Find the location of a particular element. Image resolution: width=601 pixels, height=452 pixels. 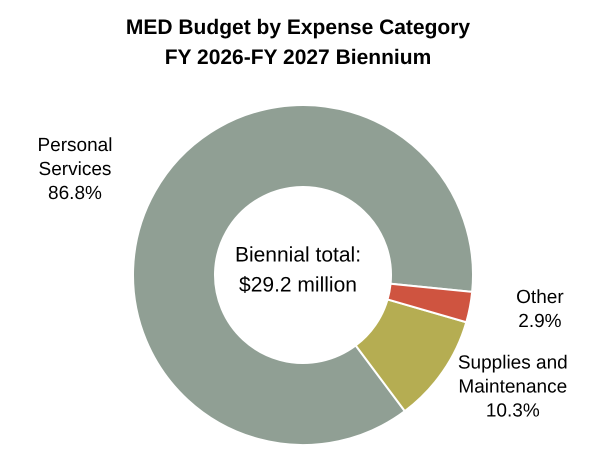

chart-title: MED Budget by Expense Category is located at coordinates (298, 27).